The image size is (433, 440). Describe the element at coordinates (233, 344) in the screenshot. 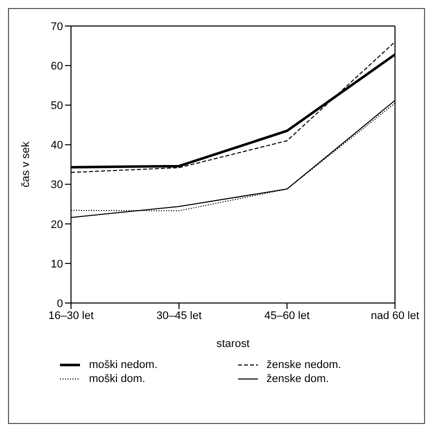

I see `x-axis-title: starost` at that location.